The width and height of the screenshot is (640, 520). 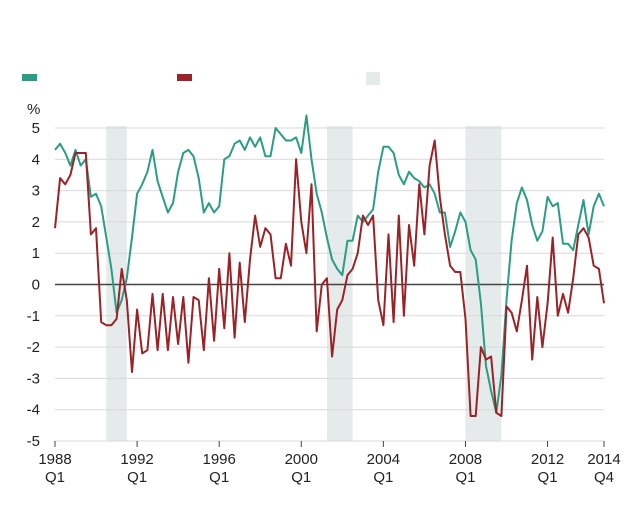 I want to click on y-tick-label: 1, so click(x=36, y=253).